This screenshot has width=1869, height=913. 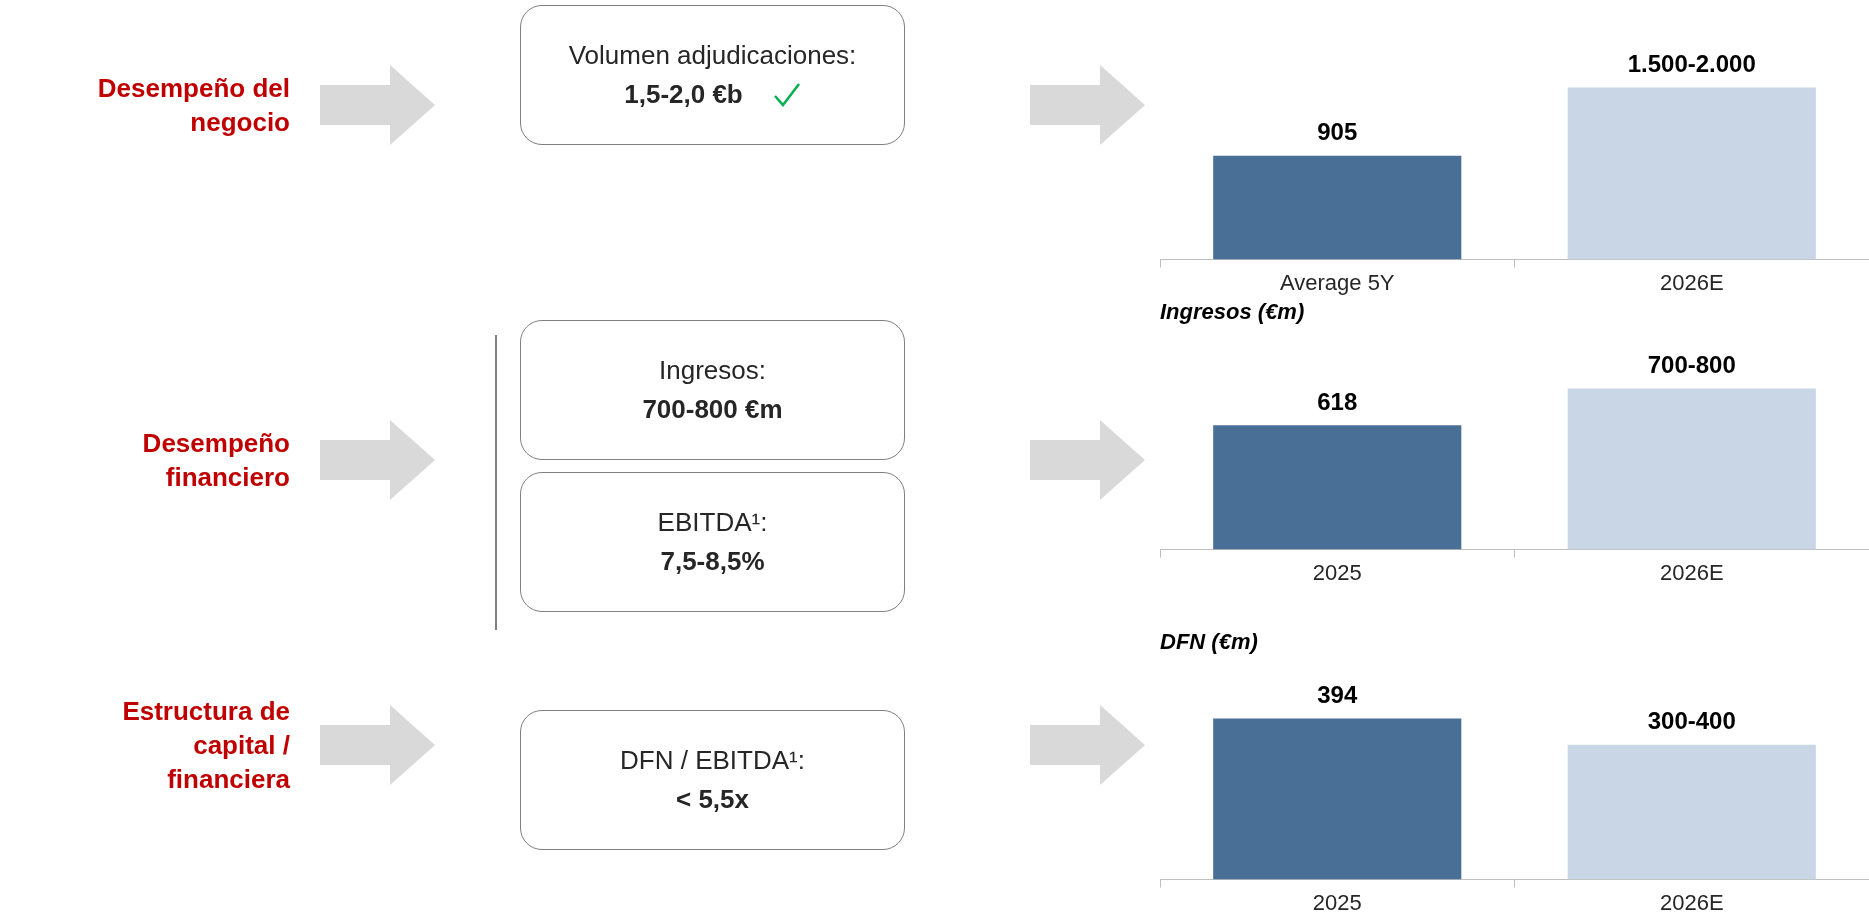 What do you see at coordinates (712, 522) in the screenshot?
I see `text: EBITDA¹:` at bounding box center [712, 522].